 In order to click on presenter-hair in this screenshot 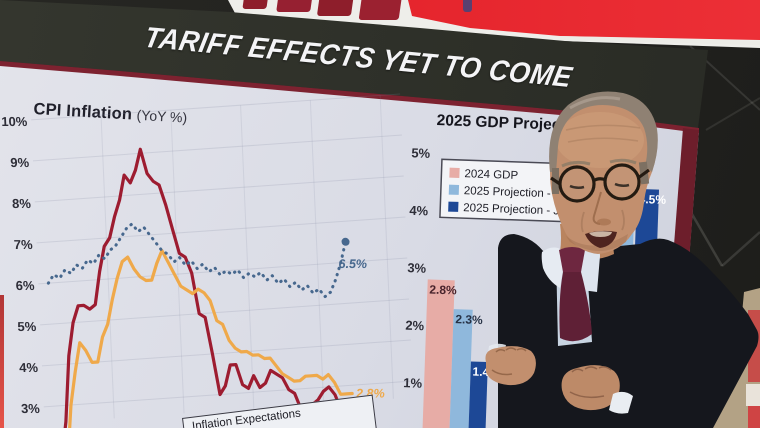, I will do `click(603, 131)`.